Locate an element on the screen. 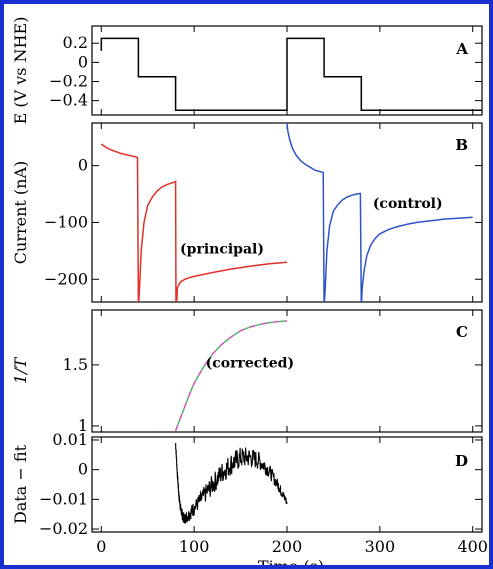 Image resolution: width=493 pixels, height=569 pixels. x-axis-label: Time (s) is located at coordinates (291, 561).